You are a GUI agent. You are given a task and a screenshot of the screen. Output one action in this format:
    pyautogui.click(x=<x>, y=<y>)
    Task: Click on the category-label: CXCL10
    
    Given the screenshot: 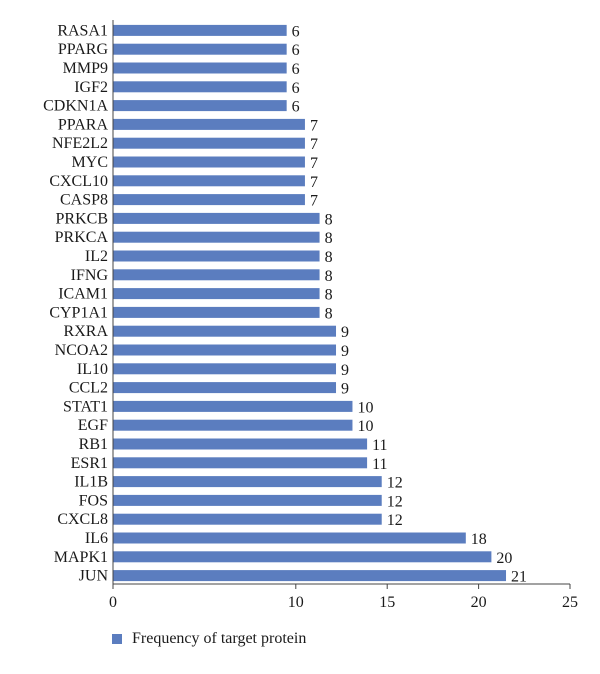 What is the action you would take?
    pyautogui.click(x=78, y=181)
    